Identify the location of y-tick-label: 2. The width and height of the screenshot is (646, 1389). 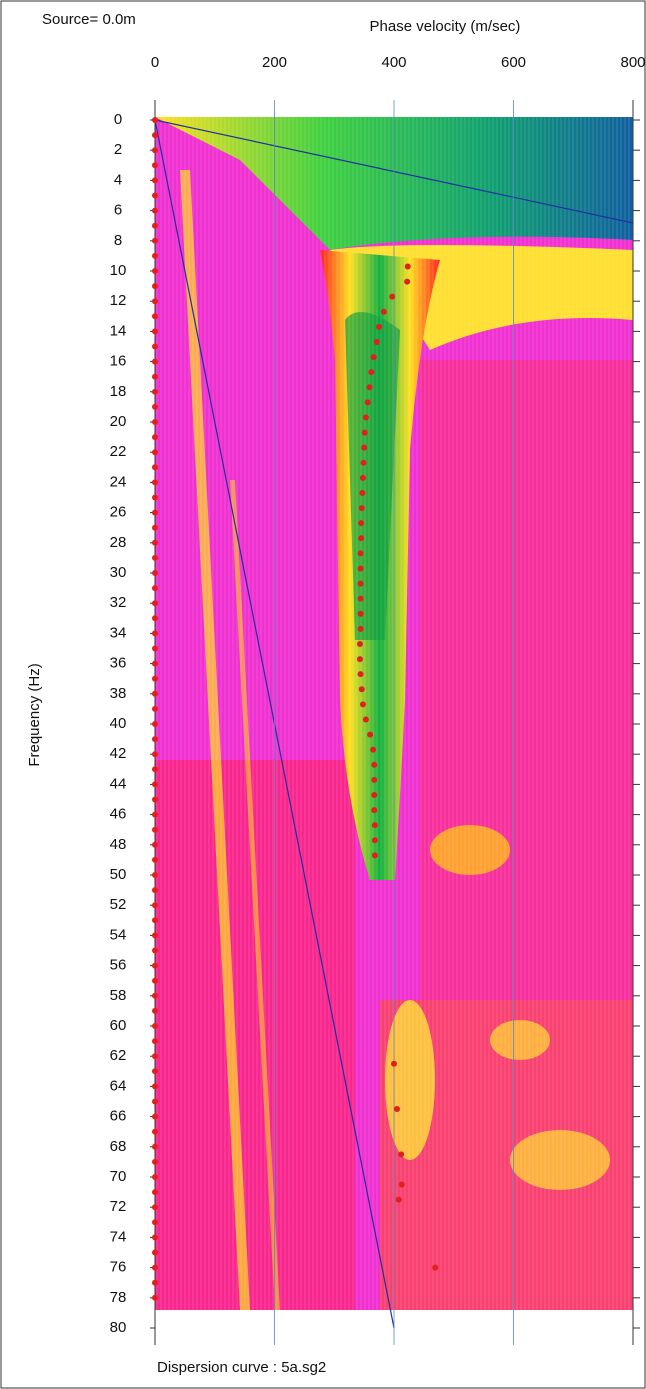
(118, 149).